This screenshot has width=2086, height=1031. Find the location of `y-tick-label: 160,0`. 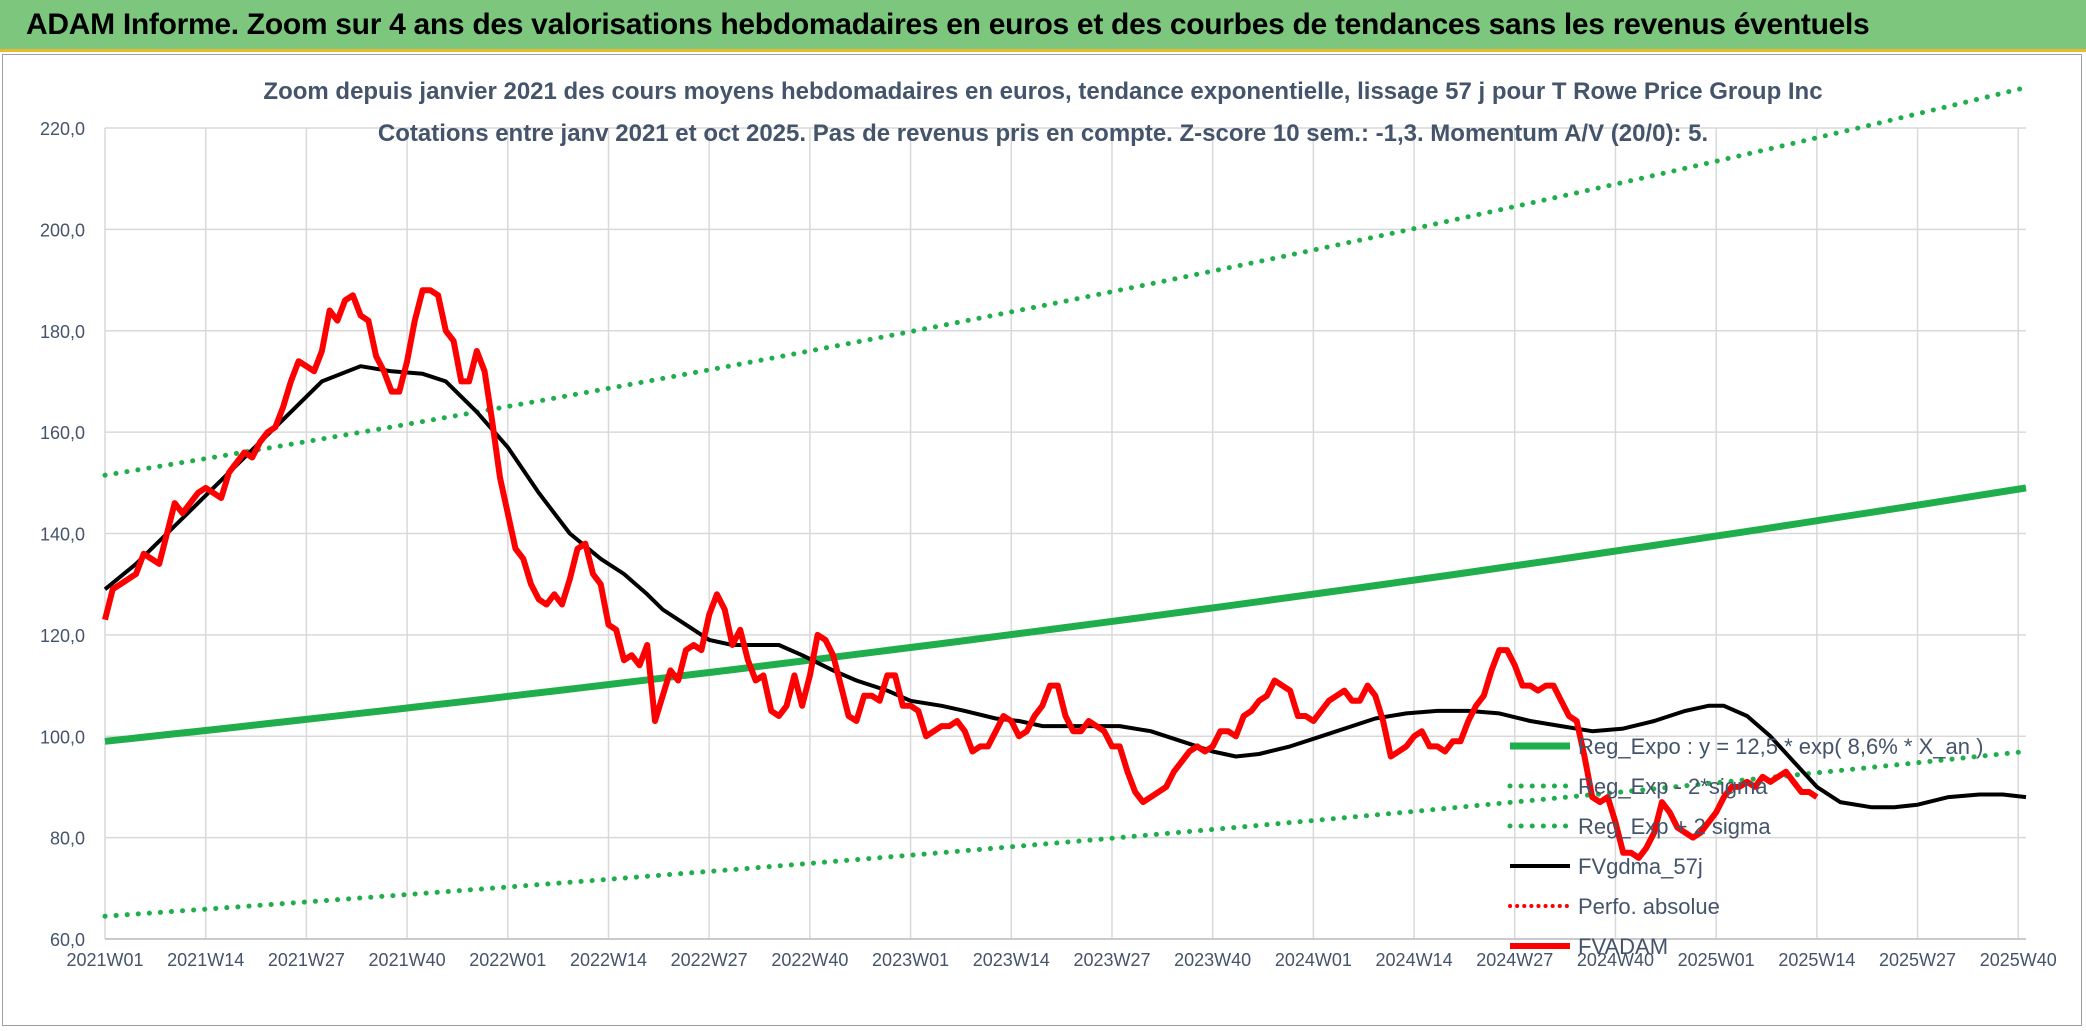

y-tick-label: 160,0 is located at coordinates (62, 433).